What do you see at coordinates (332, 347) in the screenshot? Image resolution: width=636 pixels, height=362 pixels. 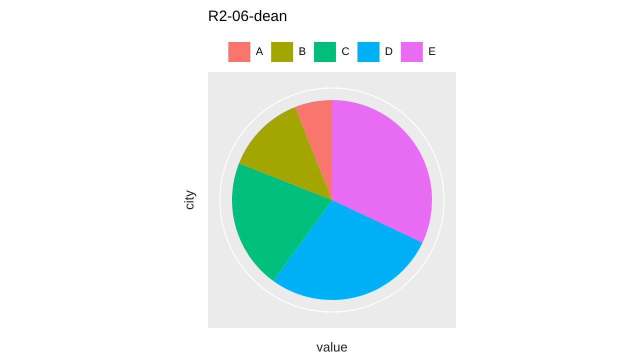 I see `text: value` at bounding box center [332, 347].